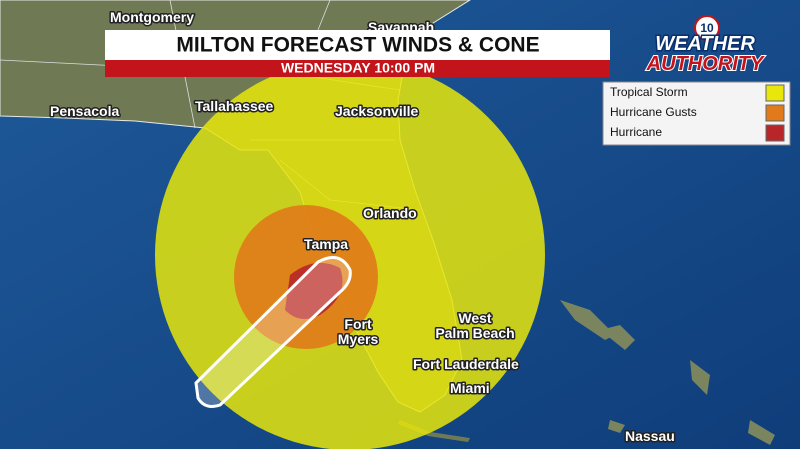  Describe the element at coordinates (636, 132) in the screenshot. I see `legend-label: Hurricane` at that location.